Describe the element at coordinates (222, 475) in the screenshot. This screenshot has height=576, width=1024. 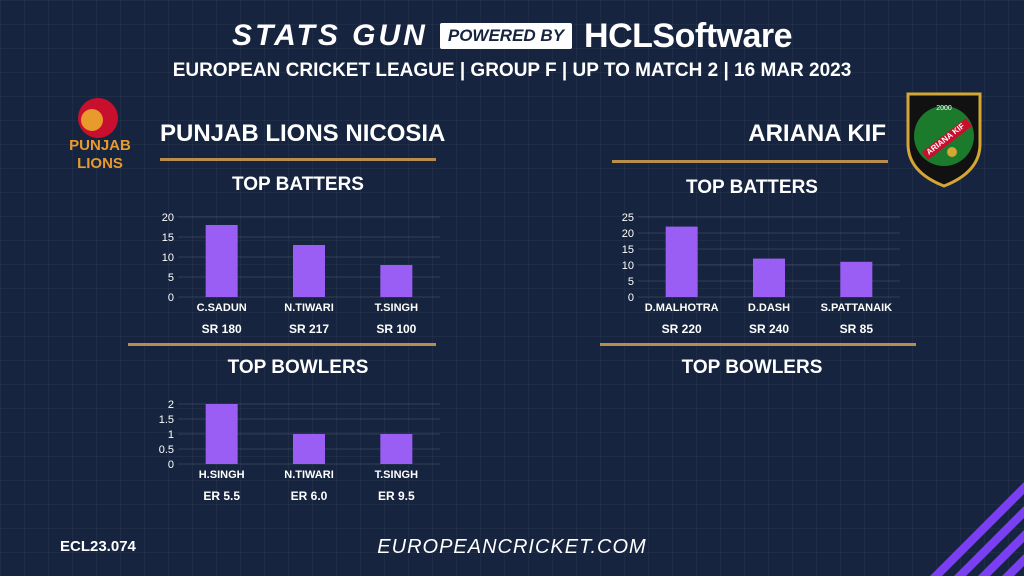
I see `category-label: H.SINGH` at that location.